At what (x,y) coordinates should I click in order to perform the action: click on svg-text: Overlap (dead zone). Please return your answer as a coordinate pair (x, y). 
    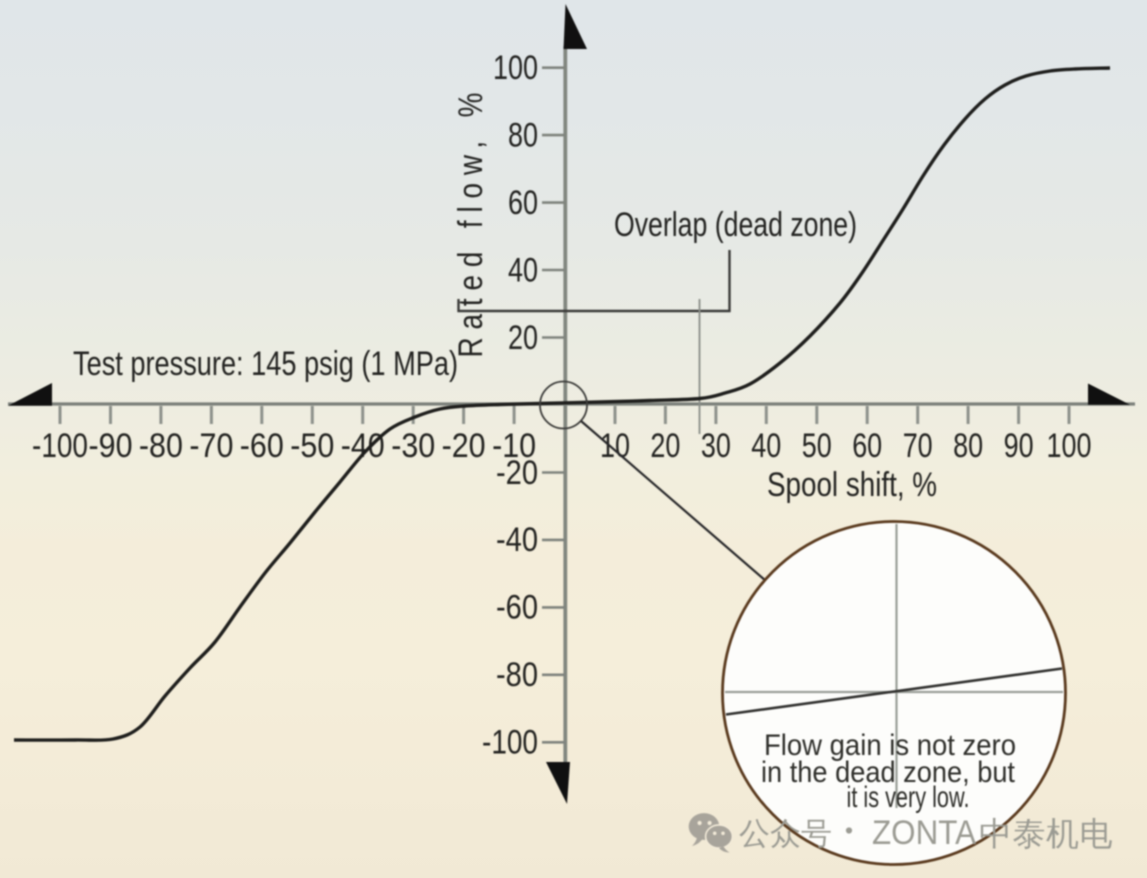
    Looking at the image, I should click on (735, 225).